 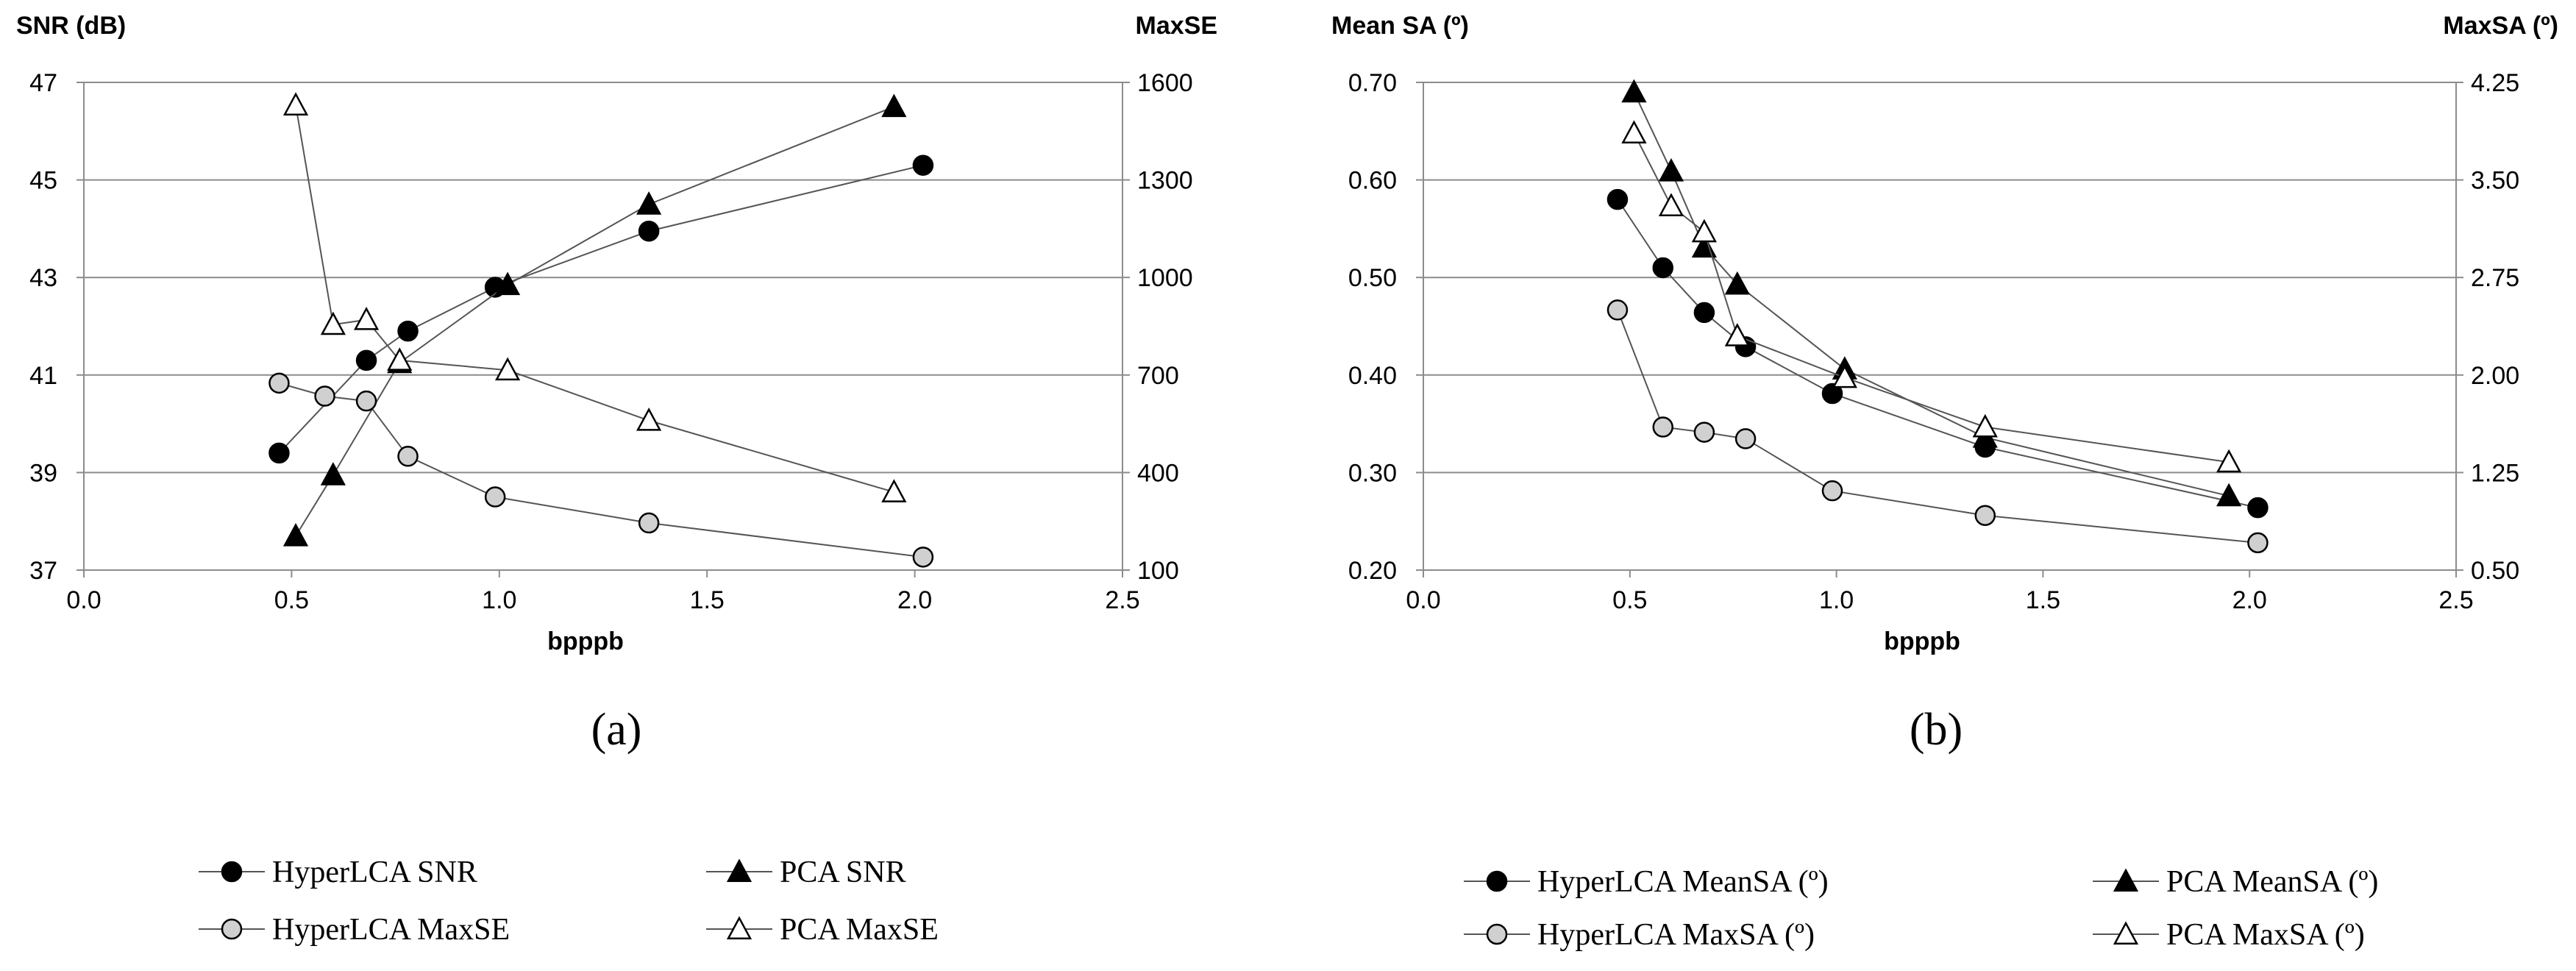 I want to click on y-right-tick-label: 2.75, so click(x=2495, y=278).